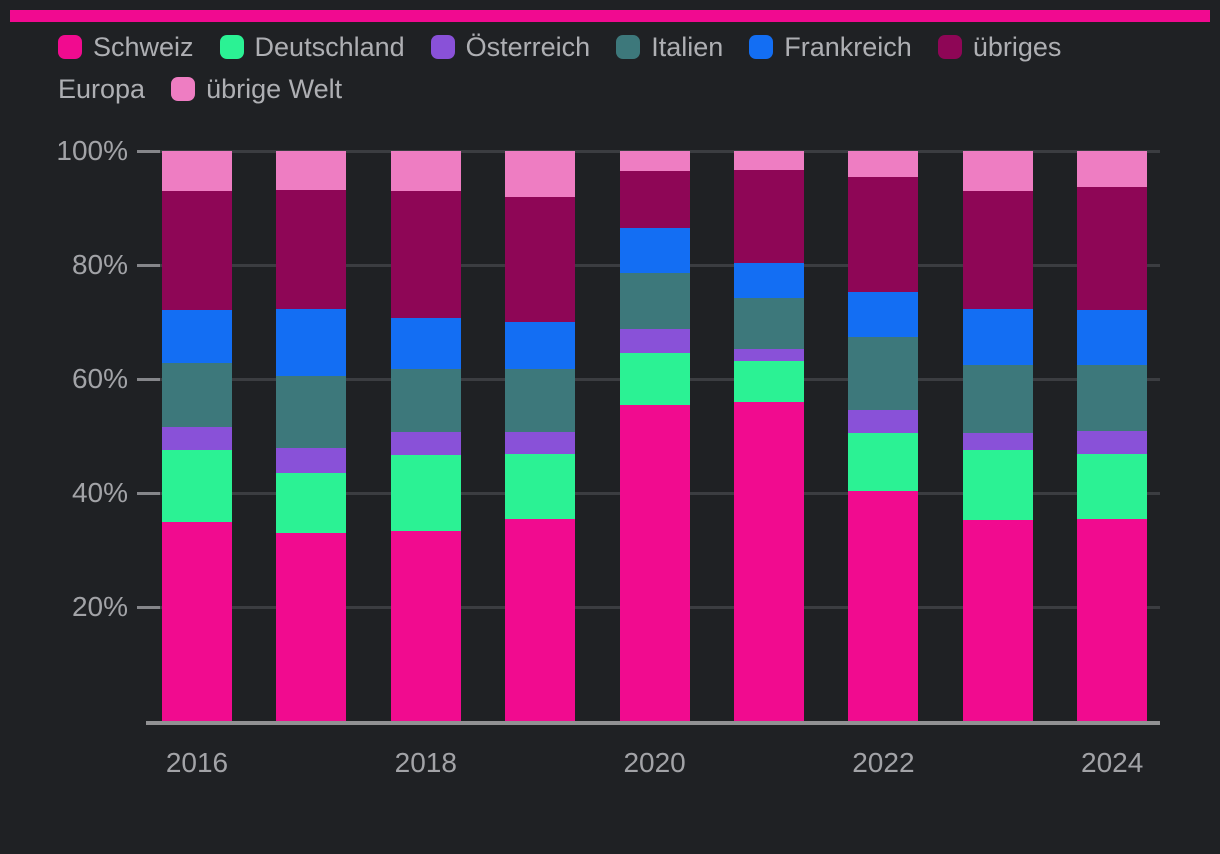 The width and height of the screenshot is (1220, 854). I want to click on bar-2022, so click(883, 436).